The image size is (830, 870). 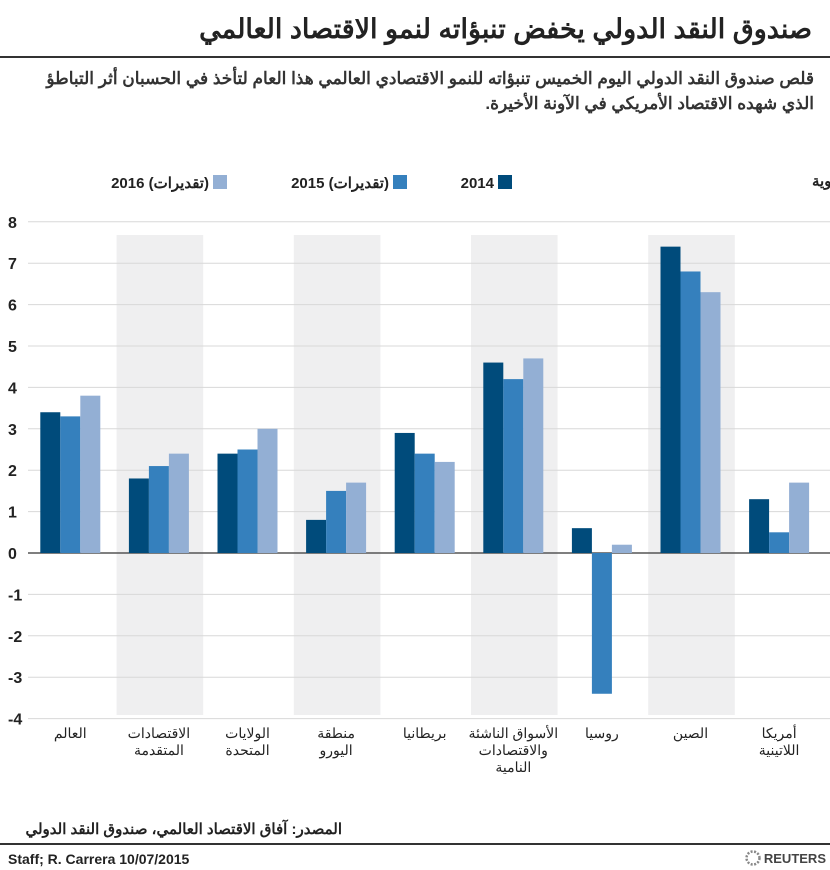 I want to click on y-tick-label: -3, so click(x=15, y=678).